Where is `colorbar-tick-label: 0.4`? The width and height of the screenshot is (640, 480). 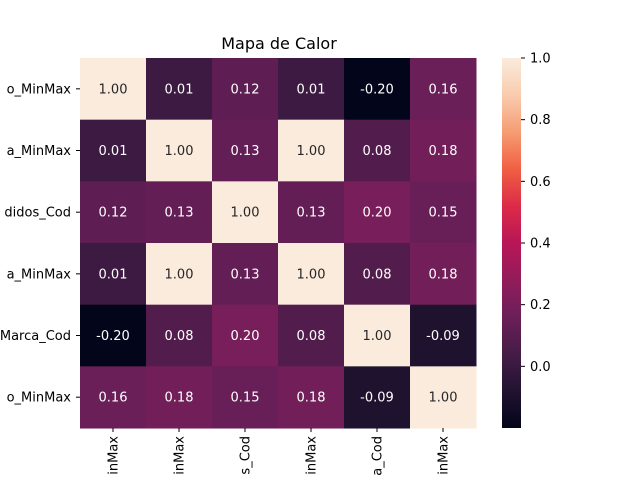
colorbar-tick-label: 0.4 is located at coordinates (540, 244).